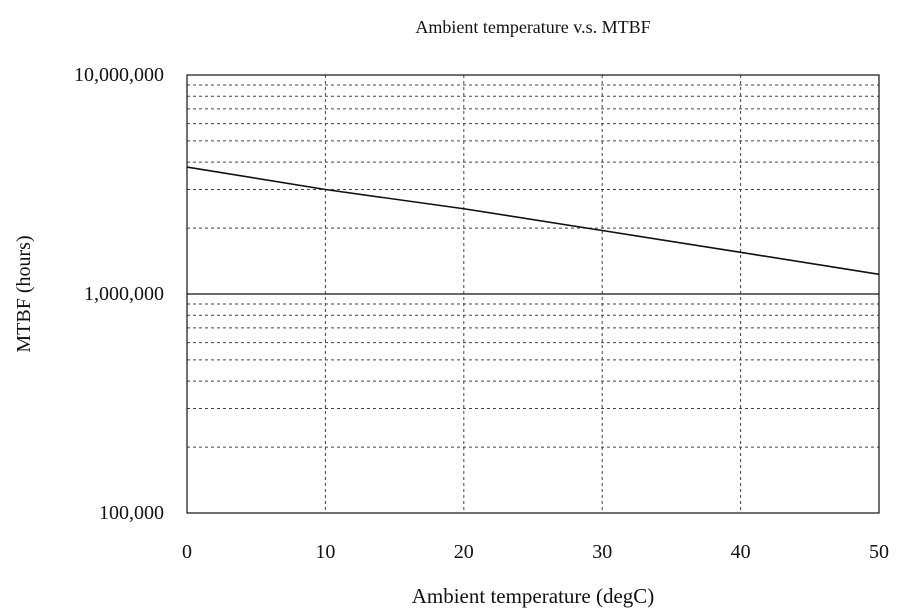 The width and height of the screenshot is (909, 610). I want to click on y-tick-label: 1,000,000, so click(124, 294).